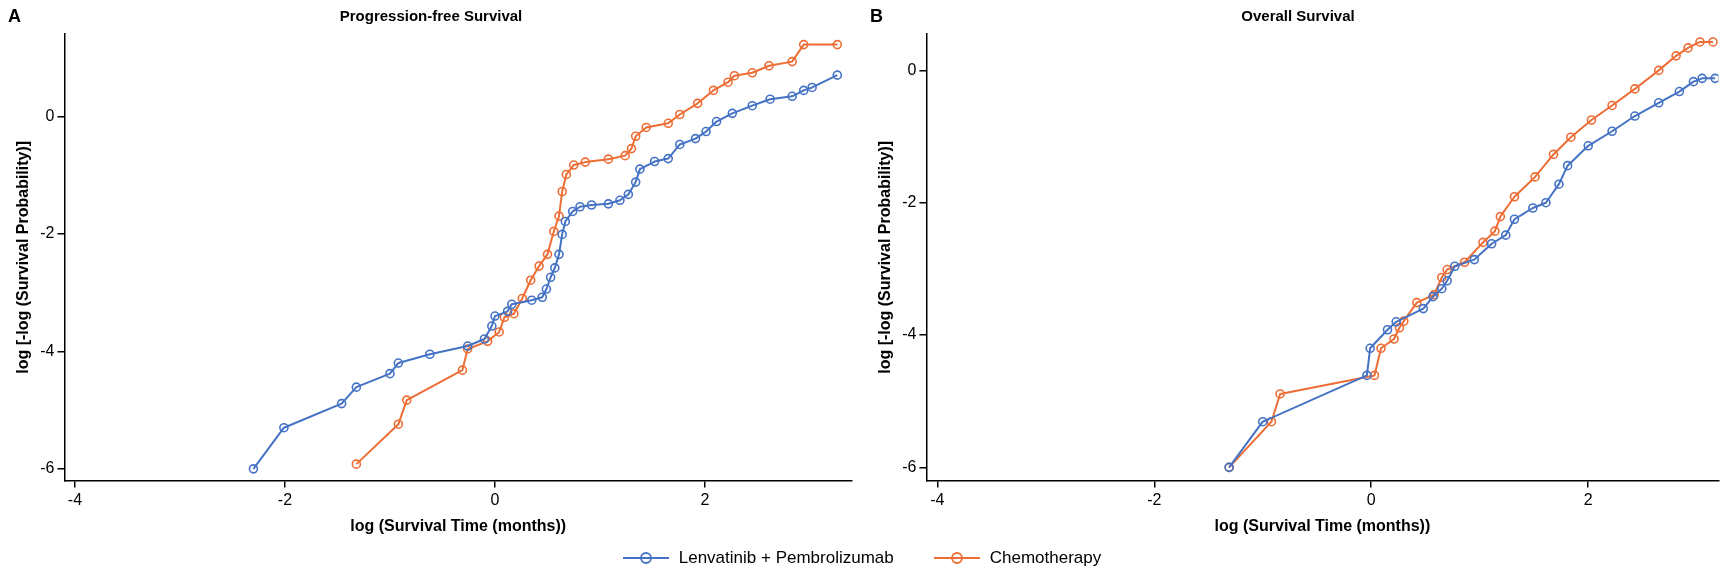 This screenshot has height=581, width=1724. What do you see at coordinates (14, 15) in the screenshot?
I see `text: A` at bounding box center [14, 15].